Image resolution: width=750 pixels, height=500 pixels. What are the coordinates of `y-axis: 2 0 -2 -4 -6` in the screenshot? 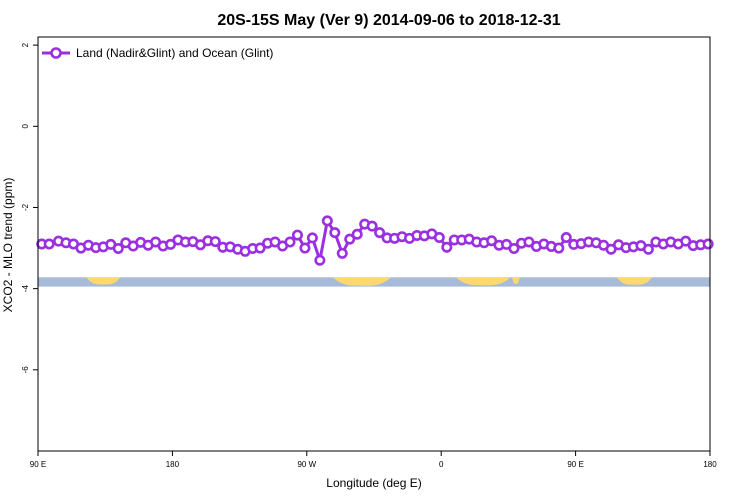 It's located at (29, 207).